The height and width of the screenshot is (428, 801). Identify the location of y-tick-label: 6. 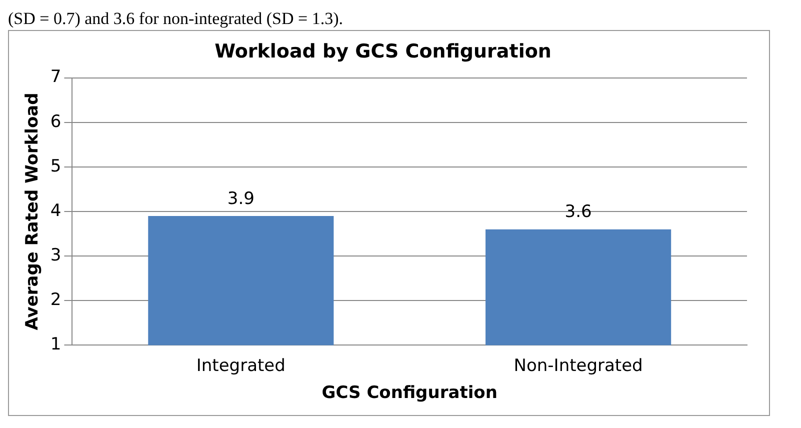
(56, 122).